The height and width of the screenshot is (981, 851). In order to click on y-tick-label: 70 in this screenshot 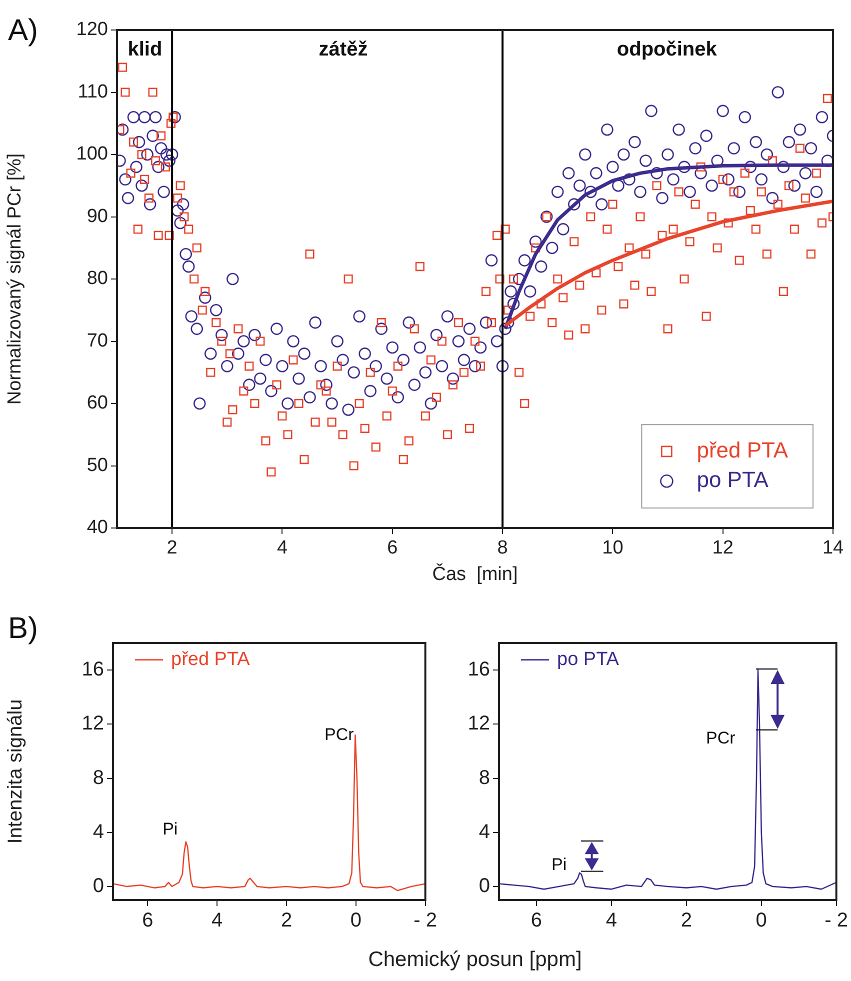, I will do `click(97, 341)`.